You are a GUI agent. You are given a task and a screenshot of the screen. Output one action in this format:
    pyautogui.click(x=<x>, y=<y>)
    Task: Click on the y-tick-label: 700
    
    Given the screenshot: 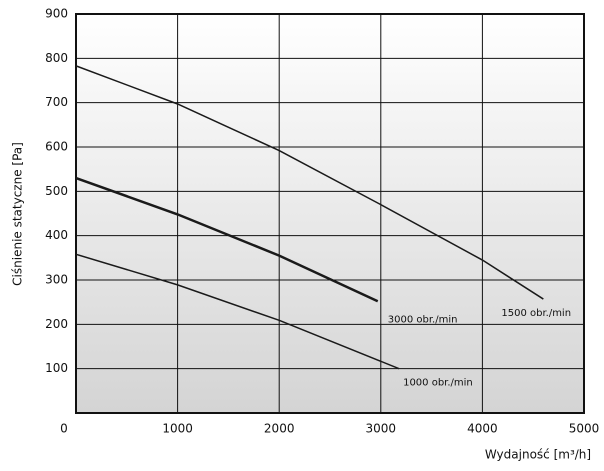 What is the action you would take?
    pyautogui.click(x=56, y=102)
    